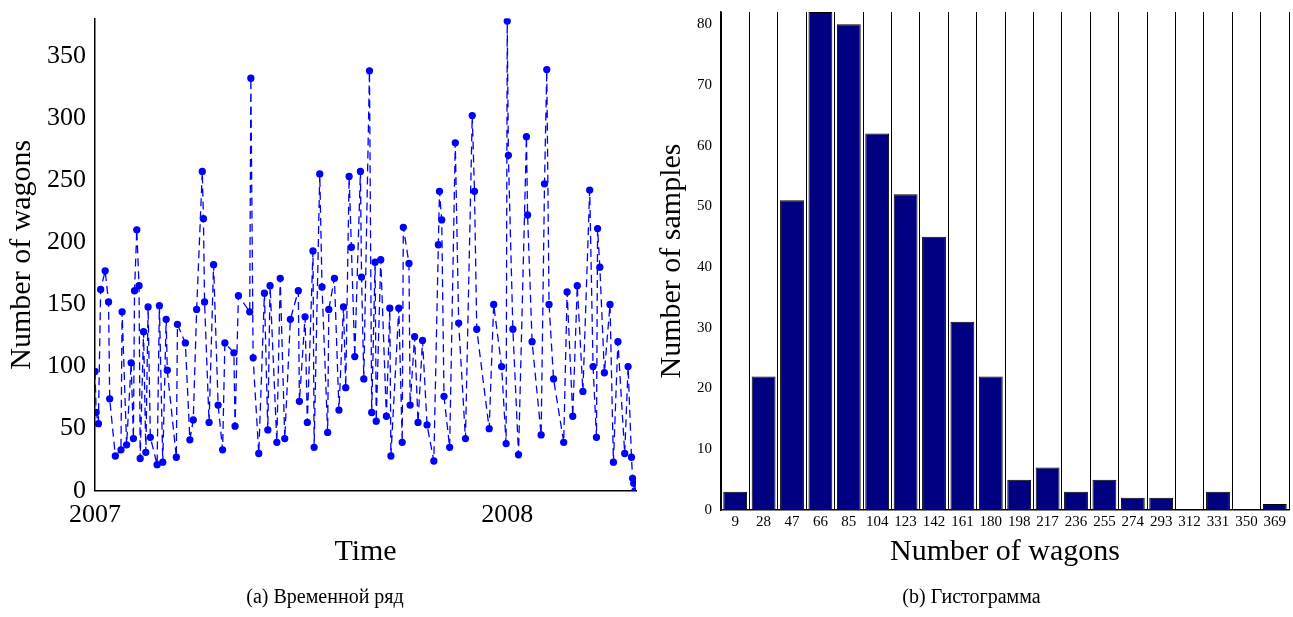  Describe the element at coordinates (19, 254) in the screenshot. I see `y-axis-title: Number of wagons` at that location.